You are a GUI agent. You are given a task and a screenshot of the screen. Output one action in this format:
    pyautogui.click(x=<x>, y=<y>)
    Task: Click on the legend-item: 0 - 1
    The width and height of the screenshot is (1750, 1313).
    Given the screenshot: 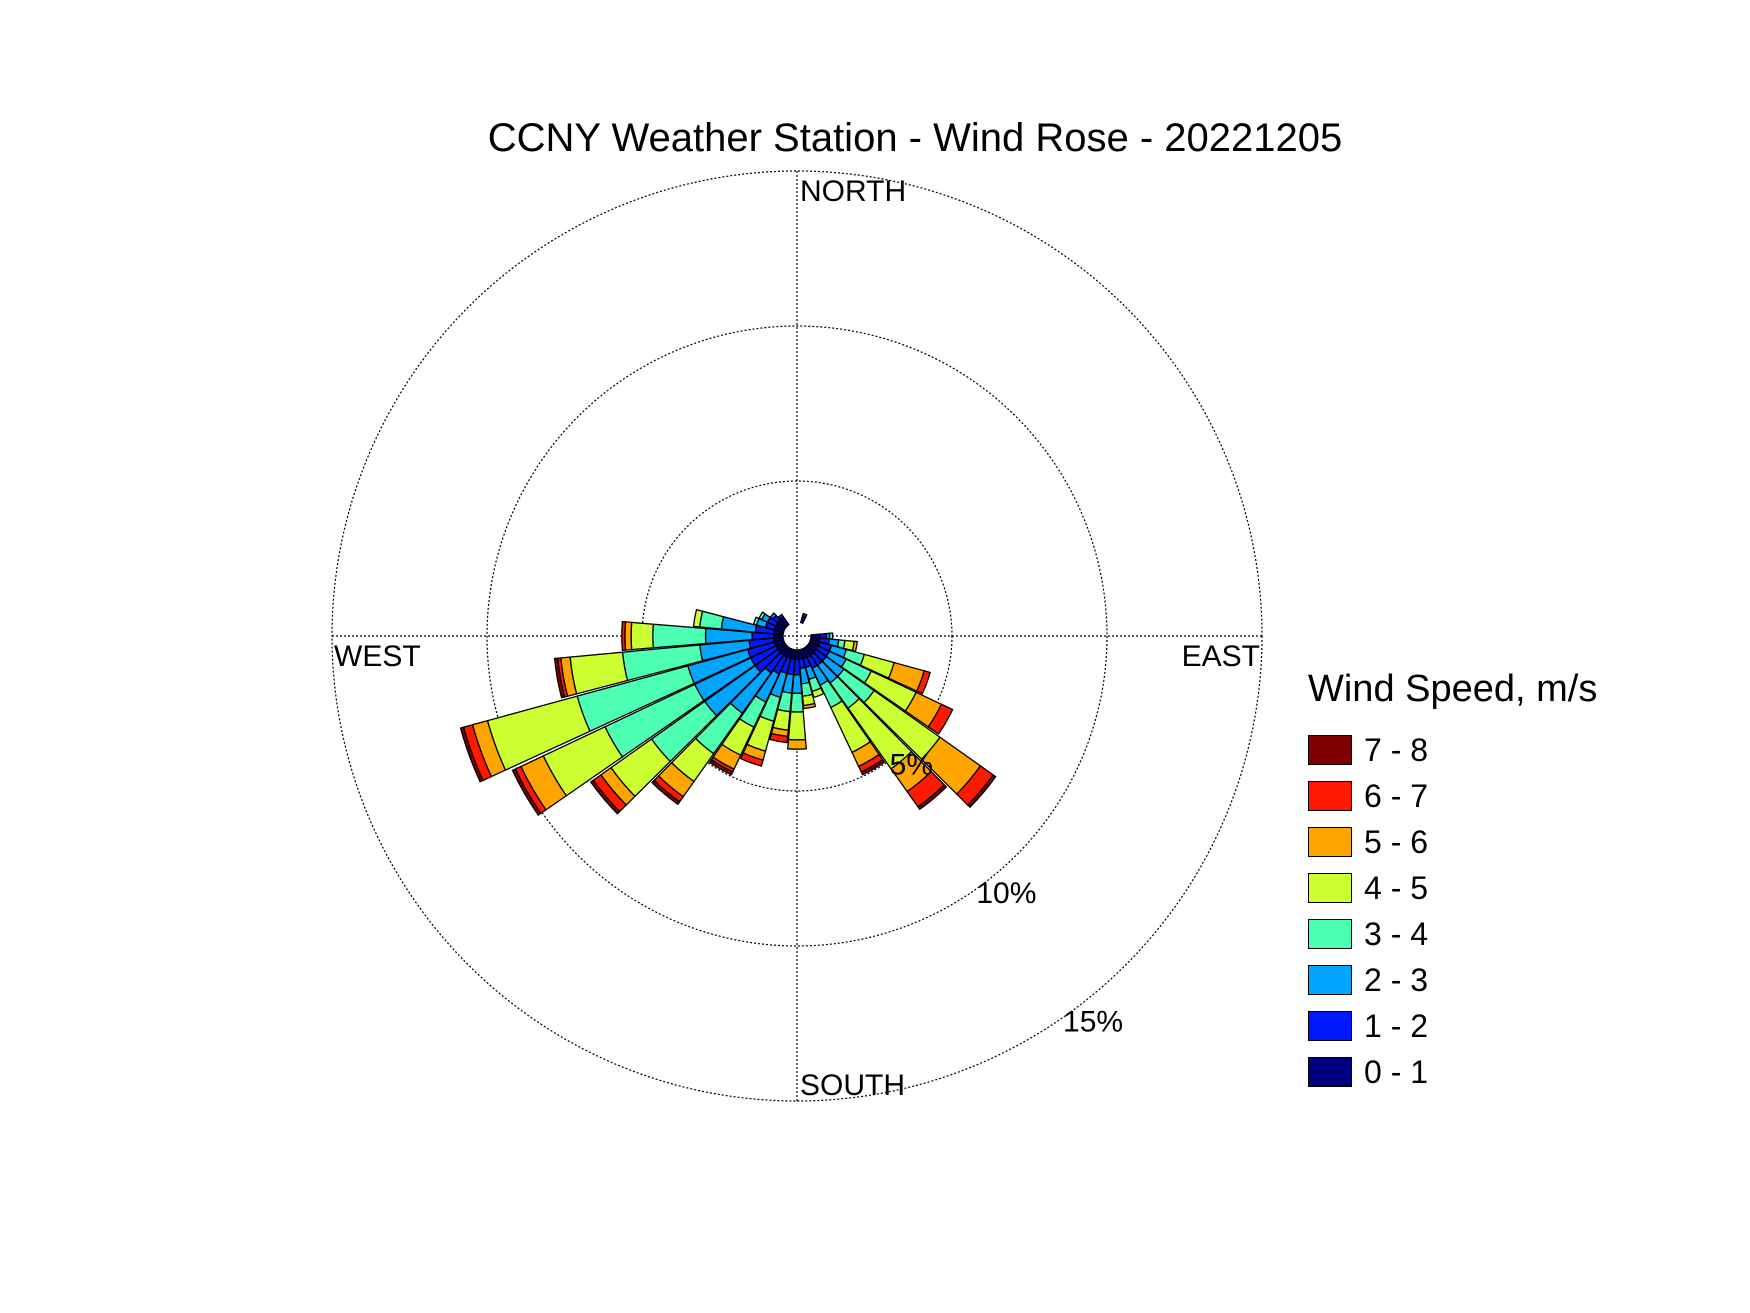 What is the action you would take?
    pyautogui.click(x=1452, y=1072)
    